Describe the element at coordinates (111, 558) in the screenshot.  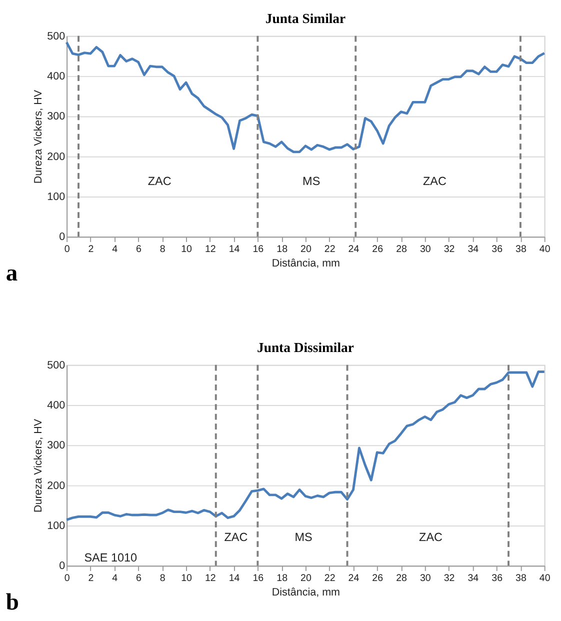
I see `annotation: SAE 1010` at that location.